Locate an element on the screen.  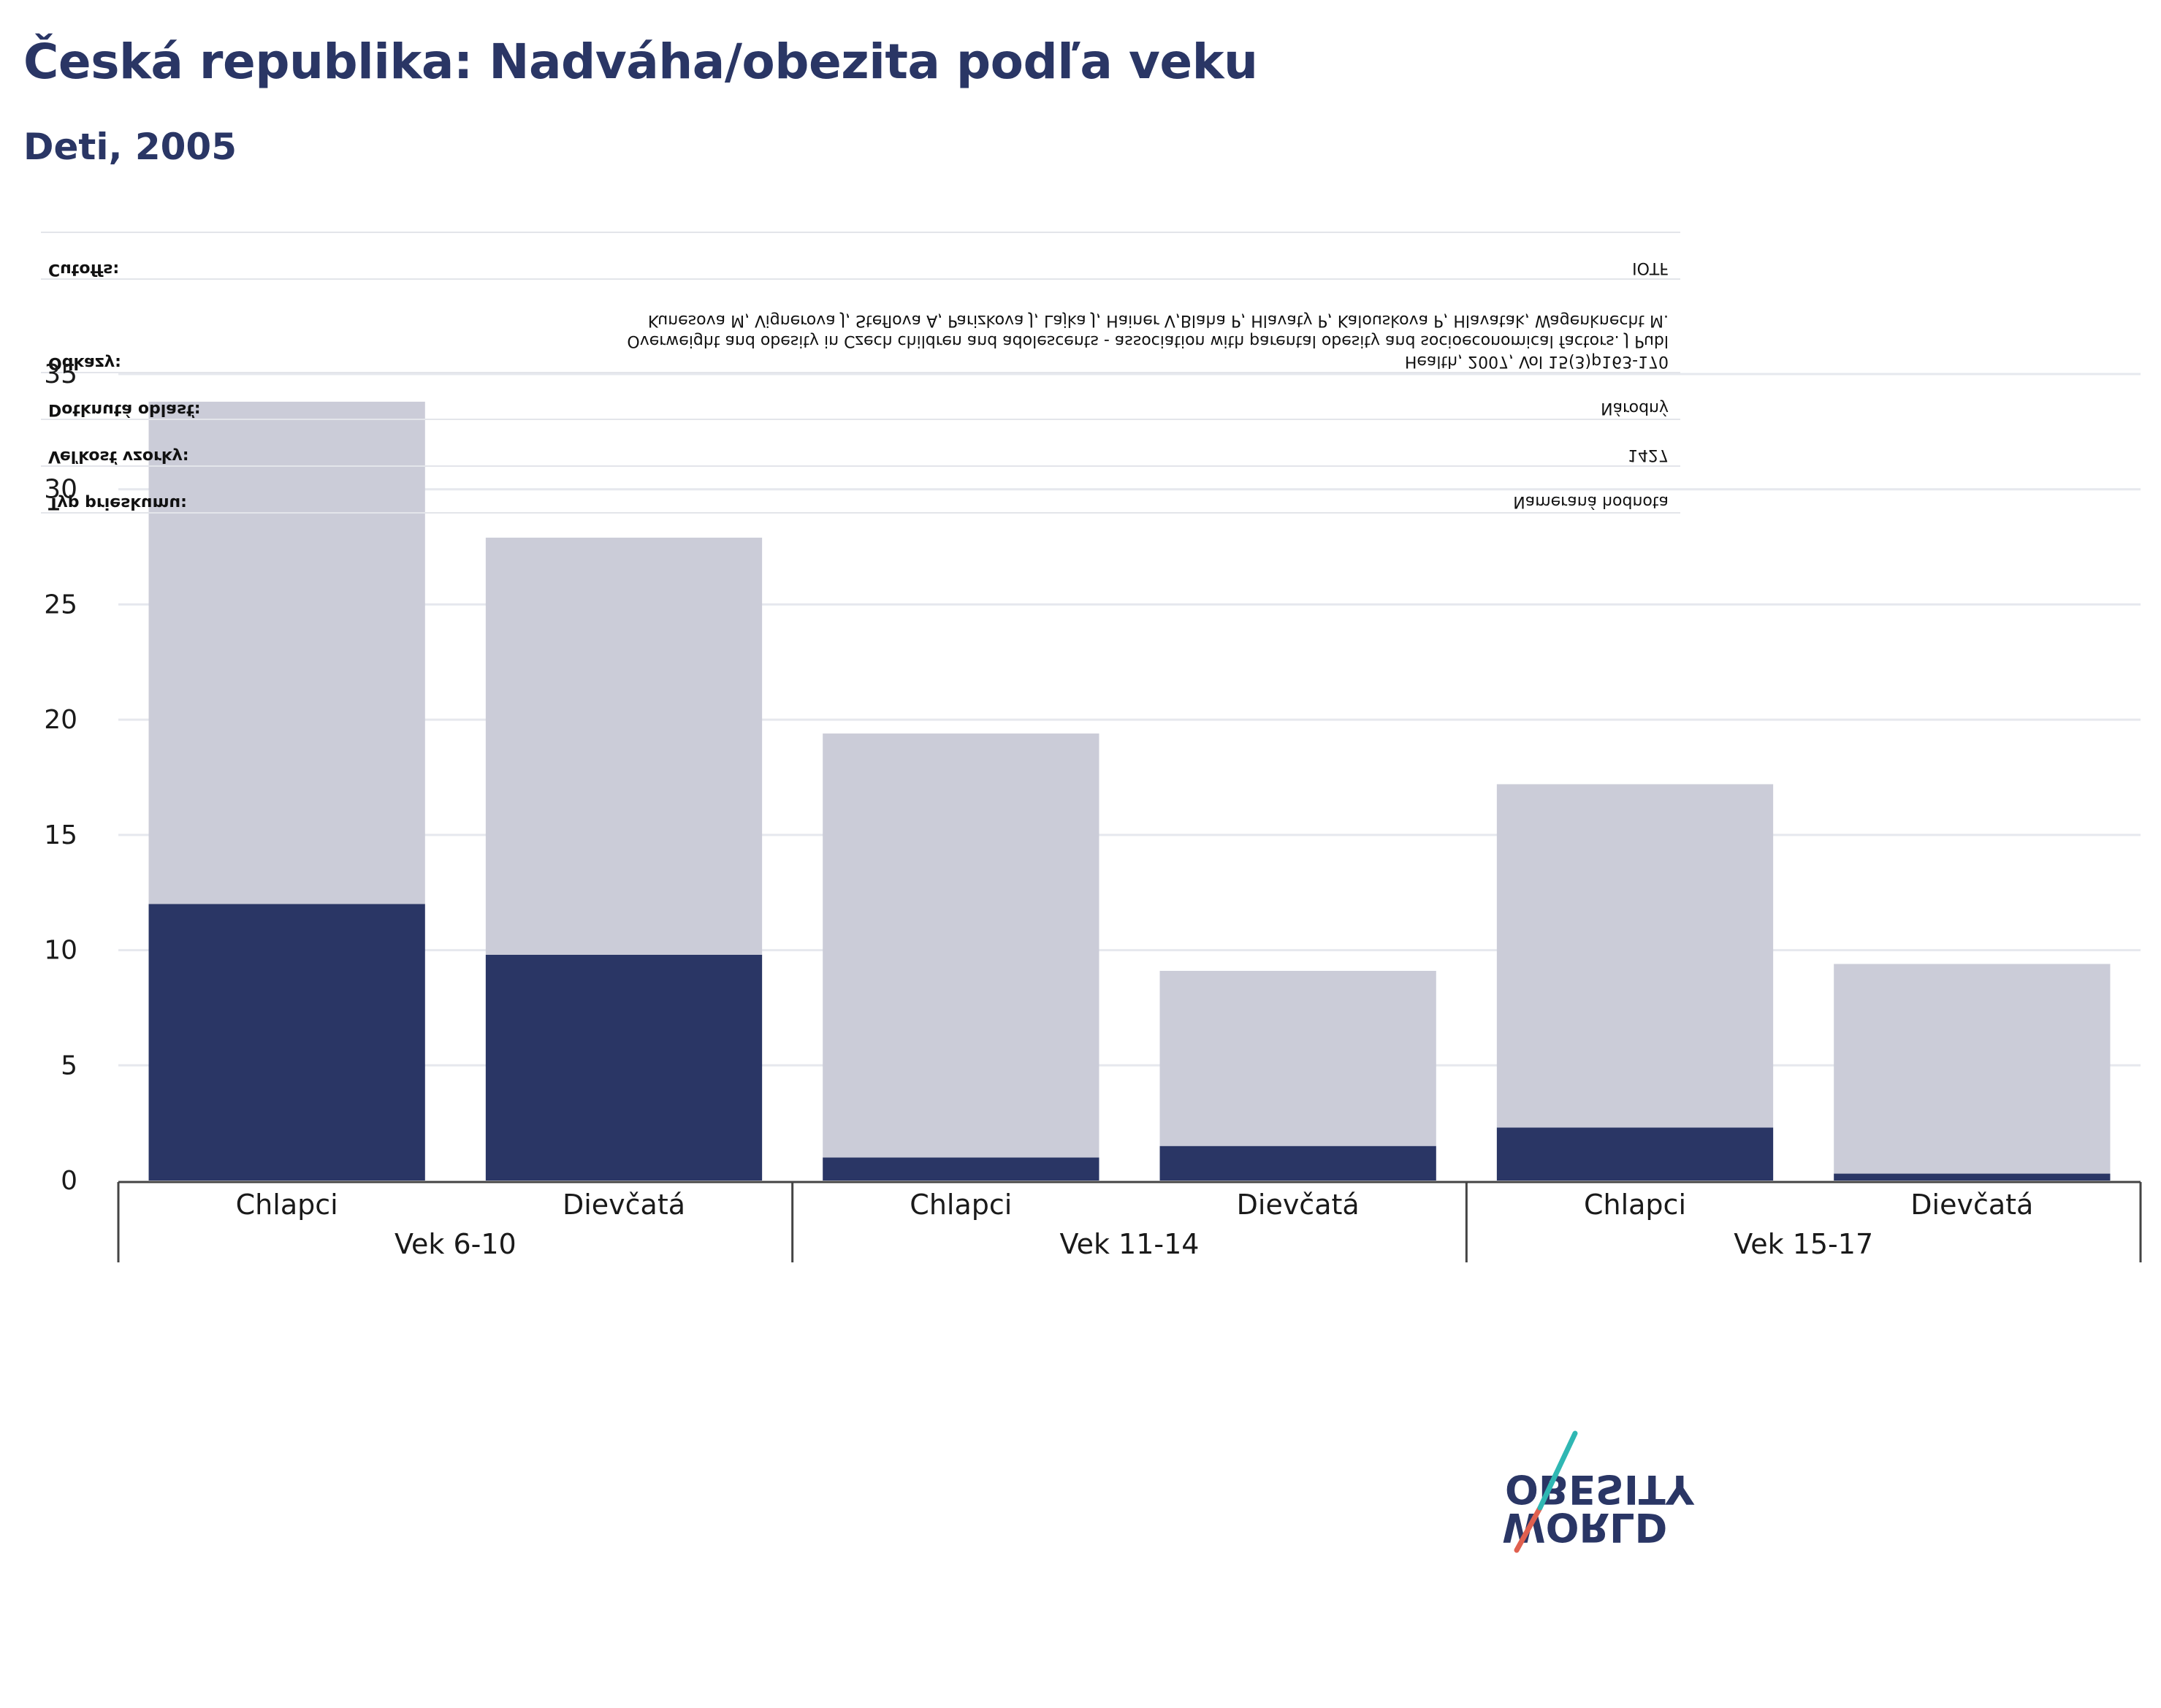
y-tick-label: 15 is located at coordinates (61, 835).